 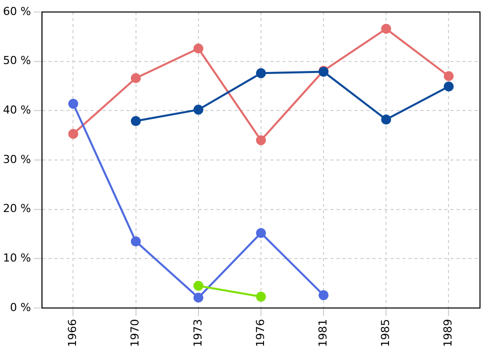 I want to click on x-tick-label: 1985, so click(x=385, y=333).